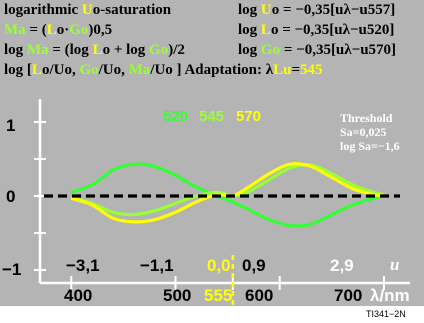 The height and width of the screenshot is (323, 424). I want to click on u-tick-label-1: −3,1, so click(83, 265).